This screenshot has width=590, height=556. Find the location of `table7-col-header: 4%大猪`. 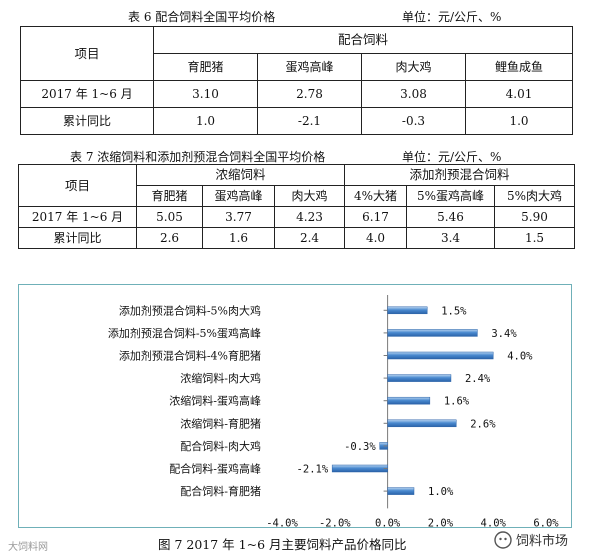

table7-col-header: 4%大猪 is located at coordinates (376, 196).